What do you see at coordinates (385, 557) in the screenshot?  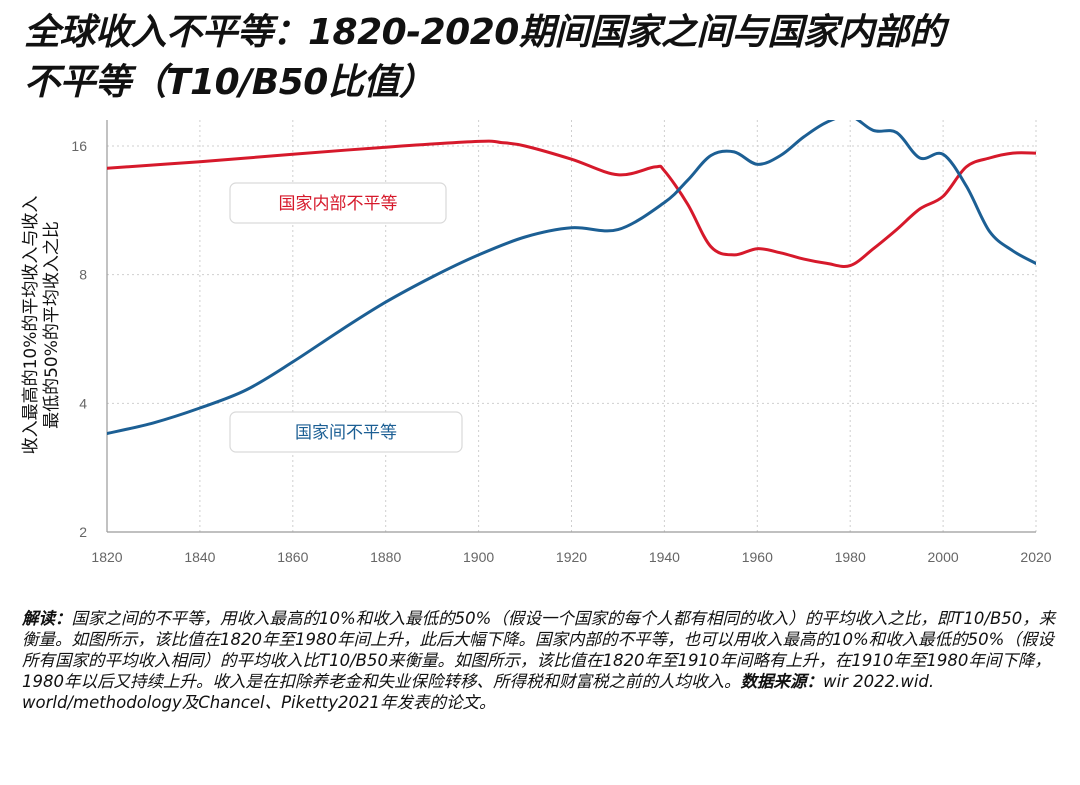 I see `x-tick-label: 1880` at bounding box center [385, 557].